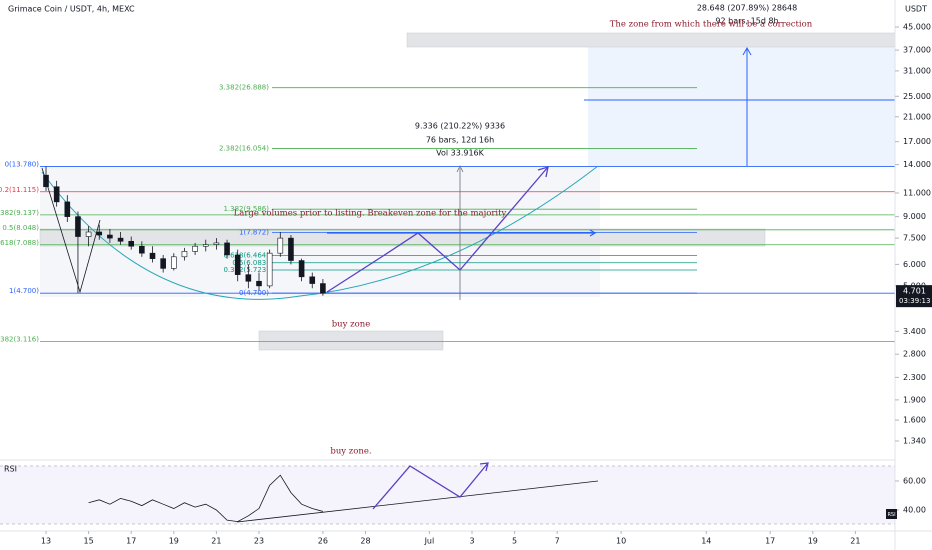 The height and width of the screenshot is (550, 932). I want to click on annotation: 76 bars, 12d 16h, so click(460, 140).